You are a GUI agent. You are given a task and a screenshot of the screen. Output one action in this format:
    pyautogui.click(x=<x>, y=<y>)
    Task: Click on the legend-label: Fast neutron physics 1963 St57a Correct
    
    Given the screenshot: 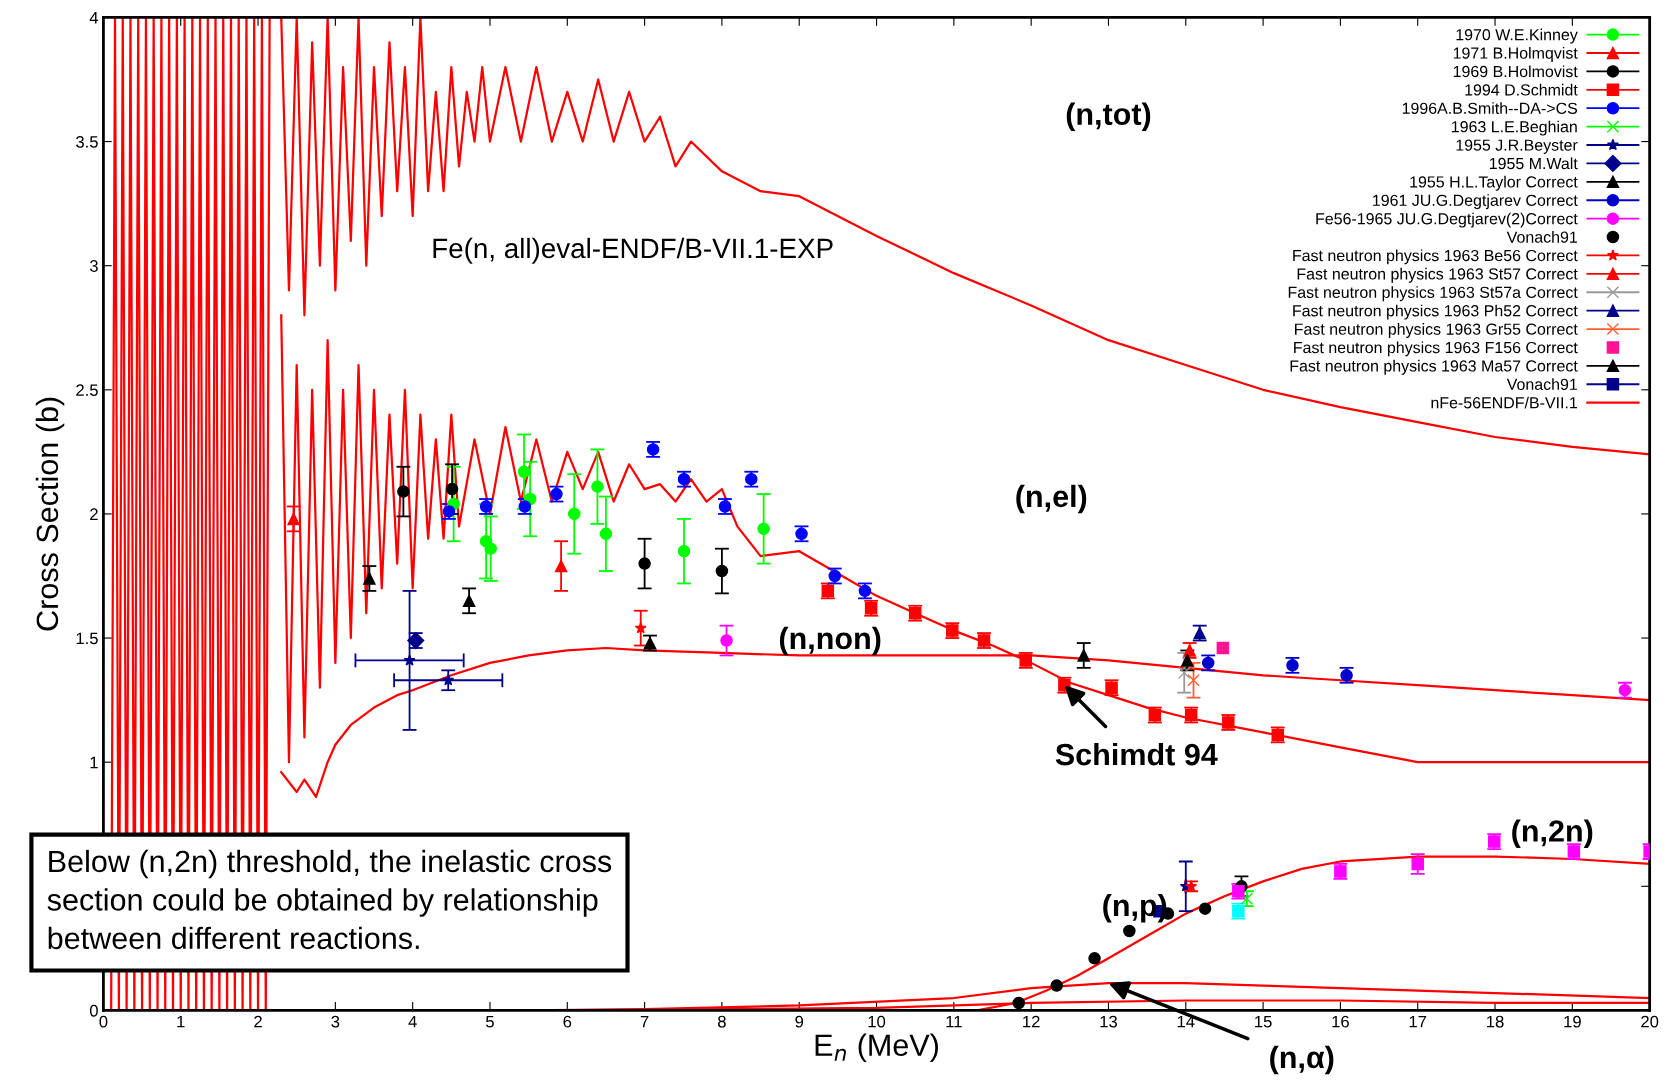 What is the action you would take?
    pyautogui.click(x=1433, y=294)
    